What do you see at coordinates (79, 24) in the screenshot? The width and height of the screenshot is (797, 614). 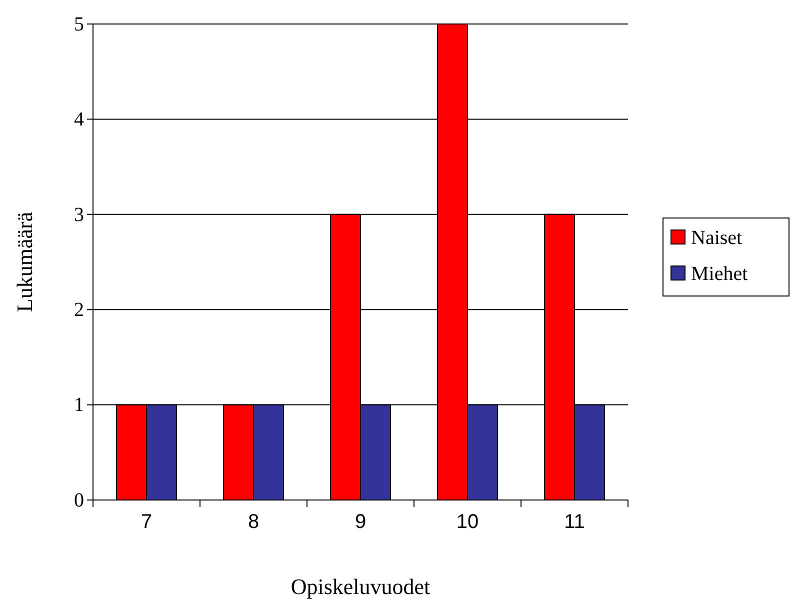 I see `y-tick-label: 5` at bounding box center [79, 24].